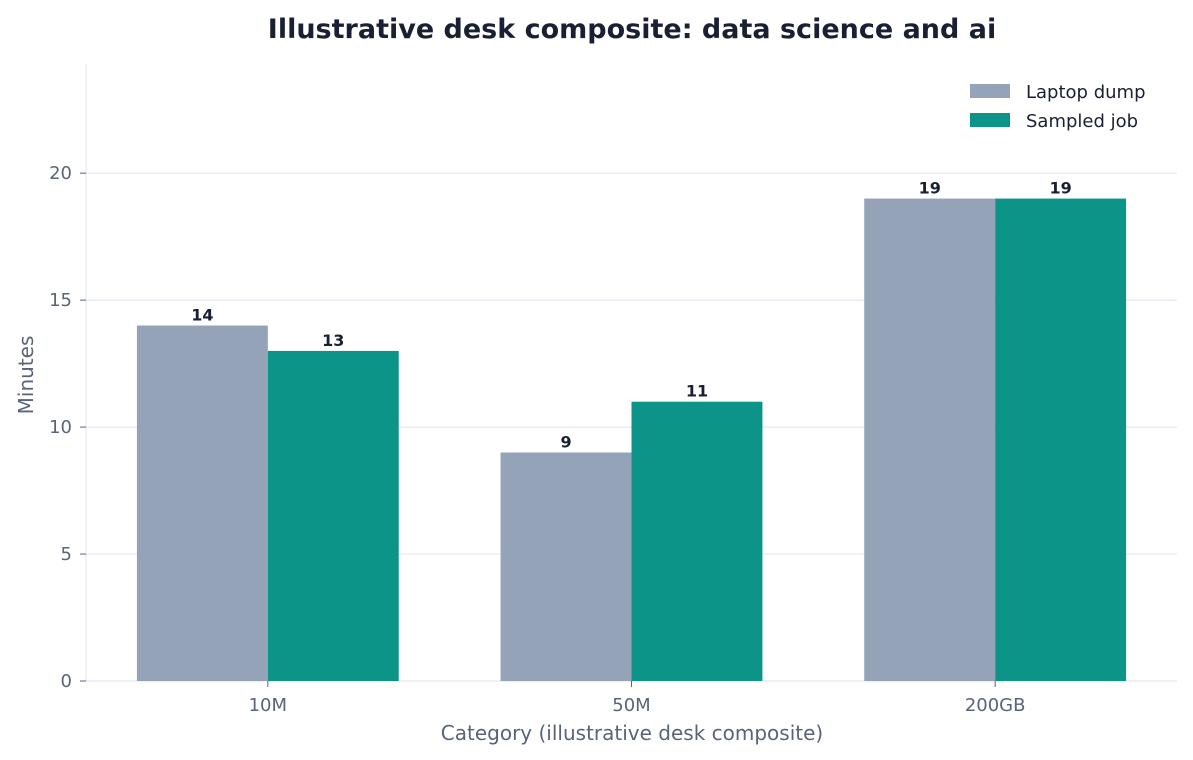 Image resolution: width=1193 pixels, height=760 pixels. Describe the element at coordinates (995, 705) in the screenshot. I see `x-tick-label: 200GB` at that location.